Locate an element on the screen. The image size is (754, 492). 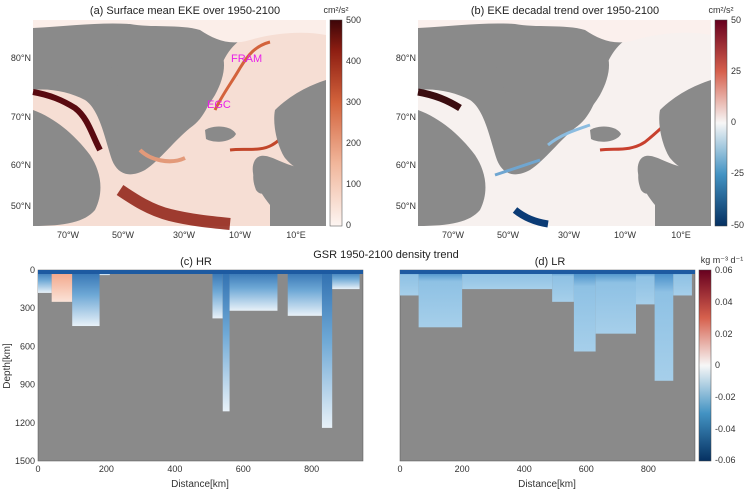
cbar-d-tick-6: -0.06 is located at coordinates (725, 460).